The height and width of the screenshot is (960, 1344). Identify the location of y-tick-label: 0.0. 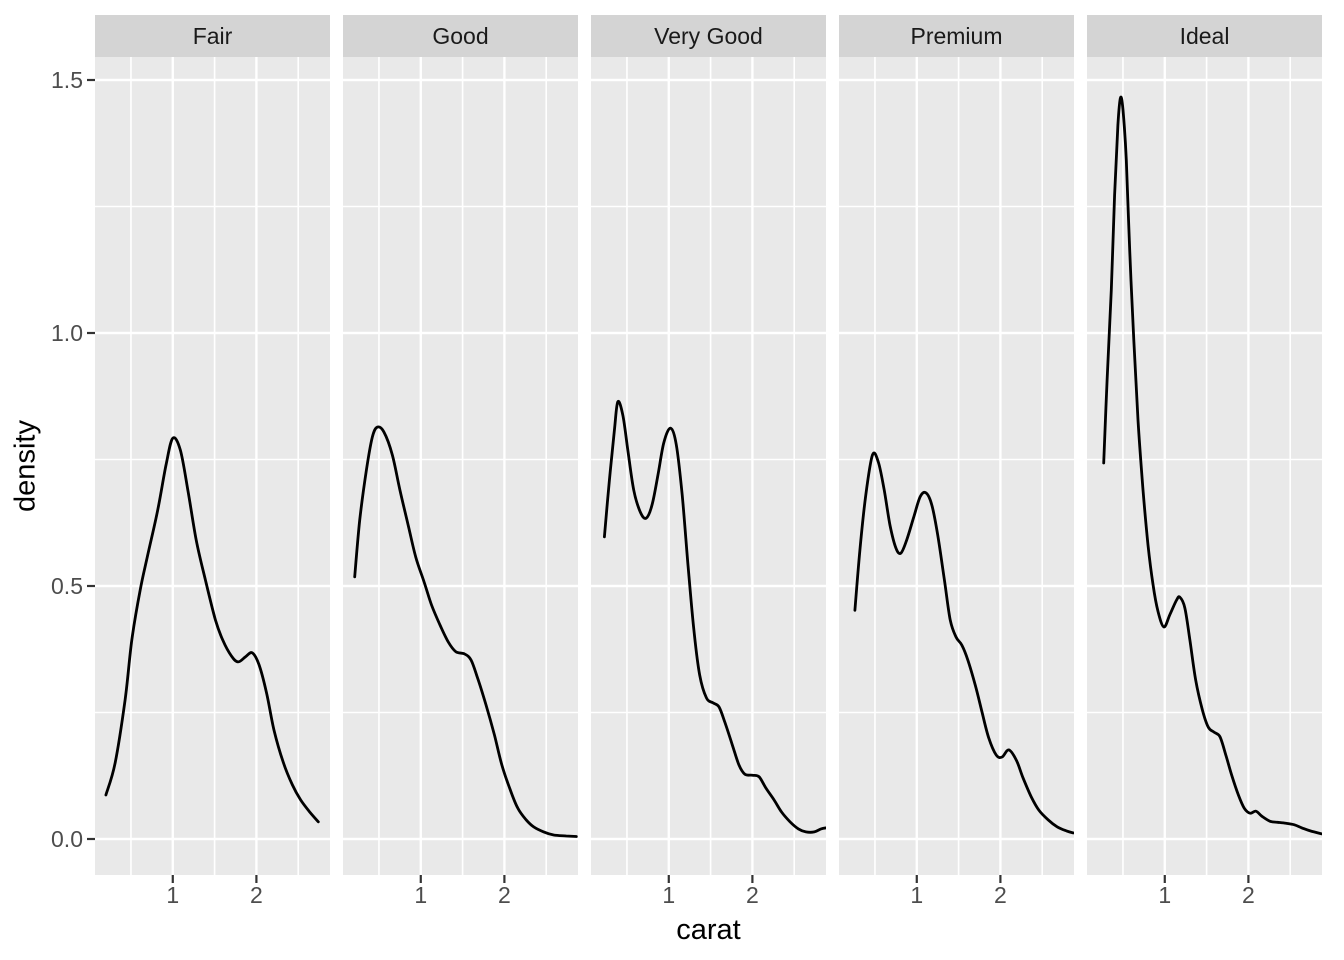
(67, 839).